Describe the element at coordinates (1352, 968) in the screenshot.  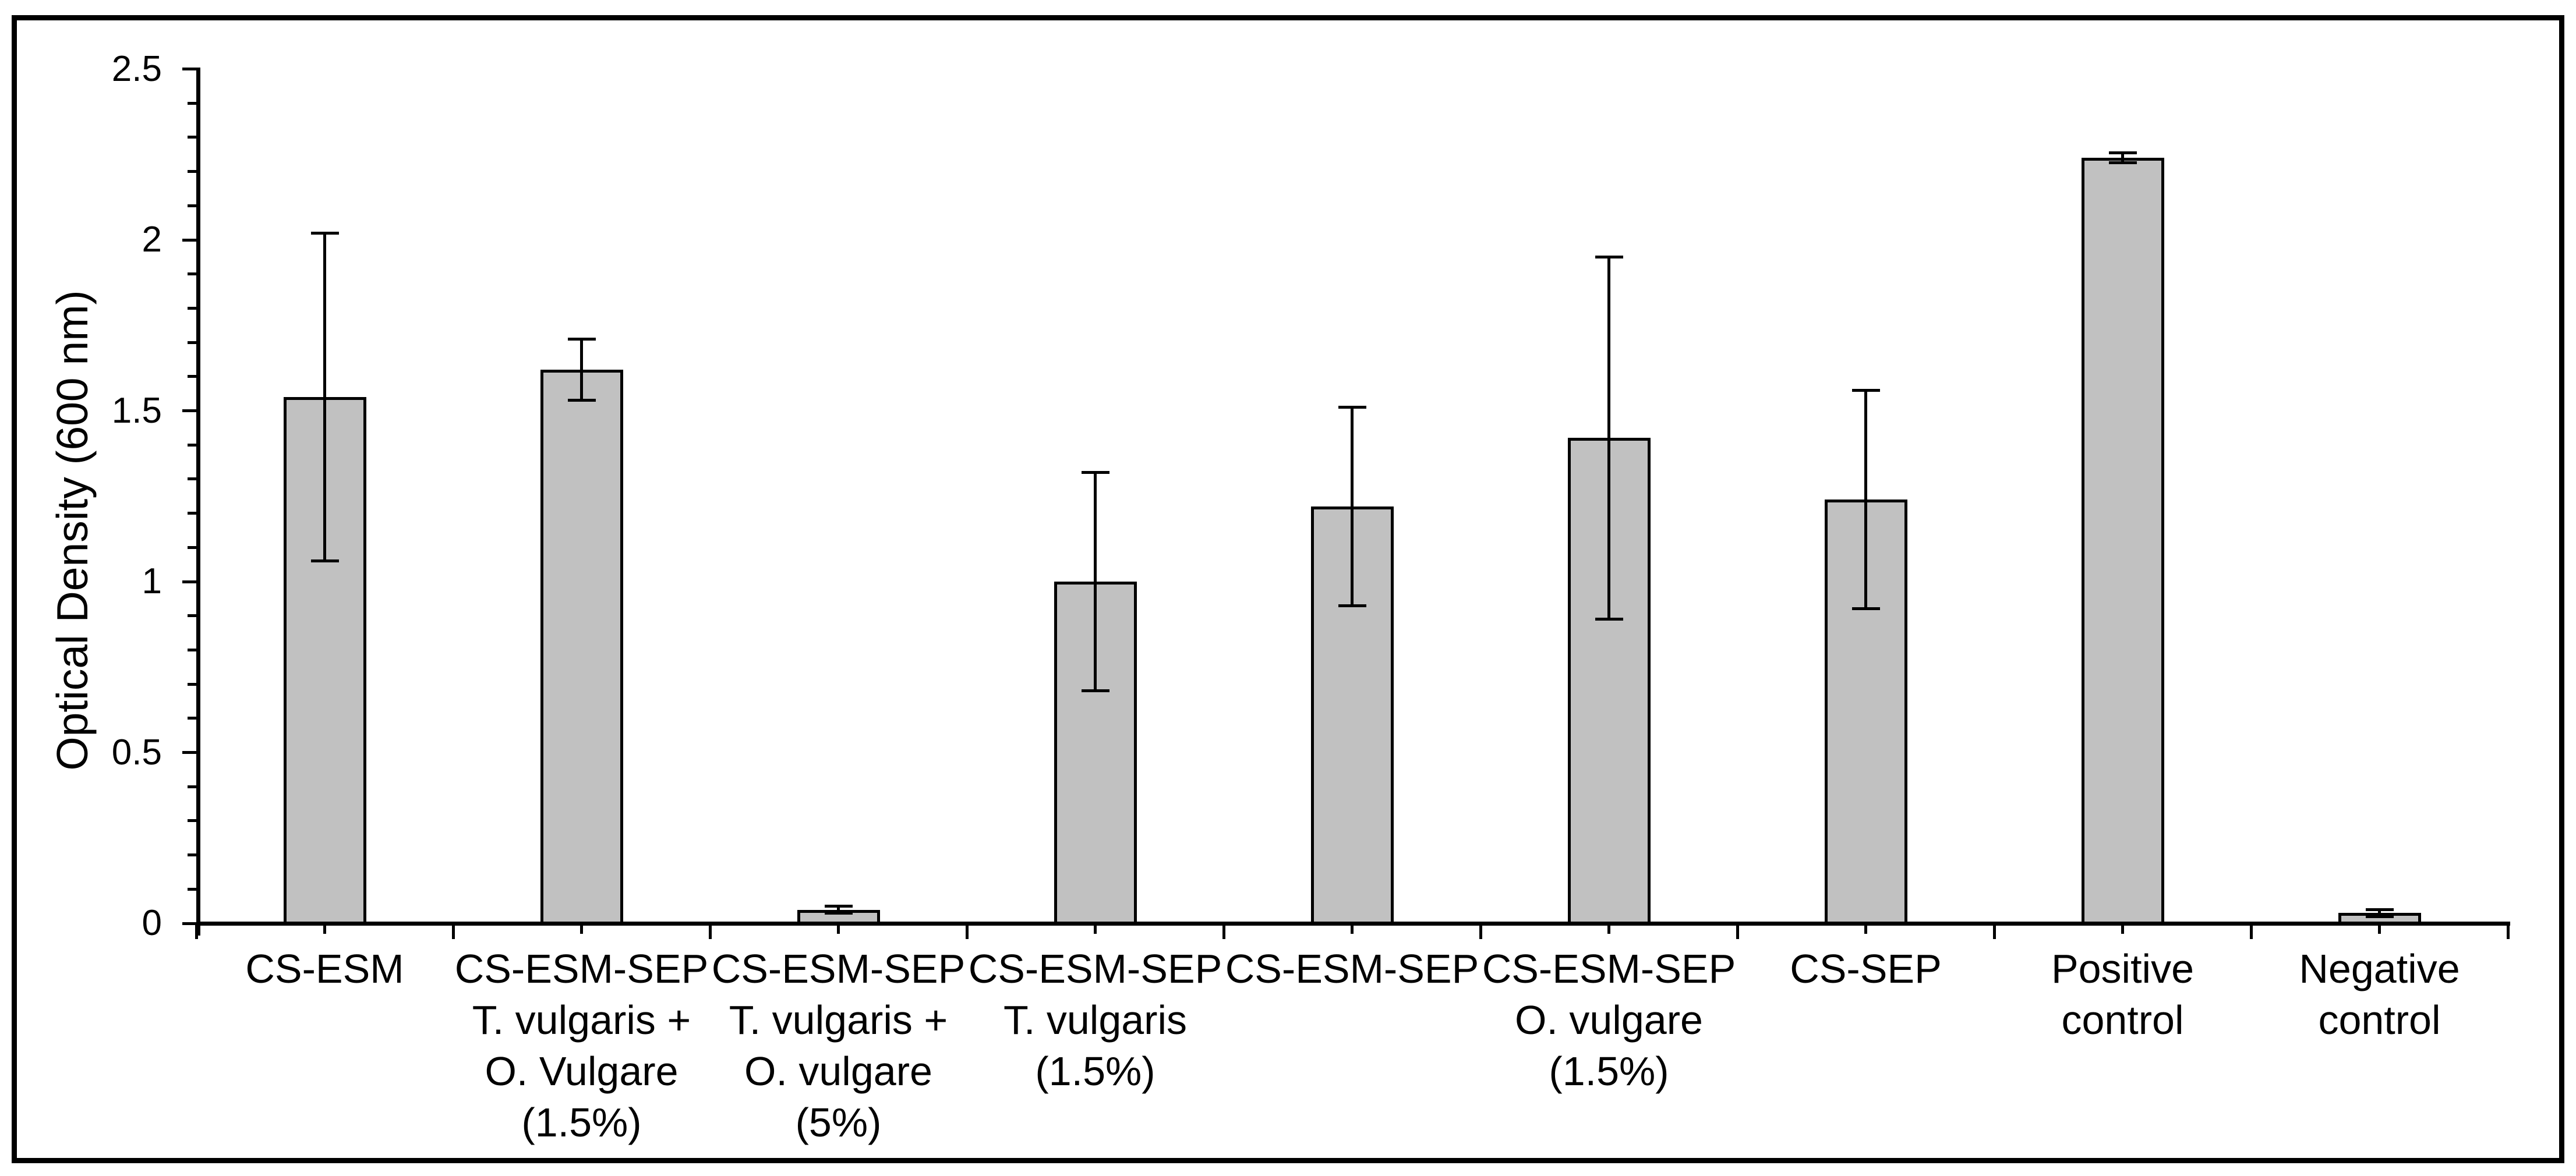
I see `category-label-4: CS-ESM-SEP` at that location.